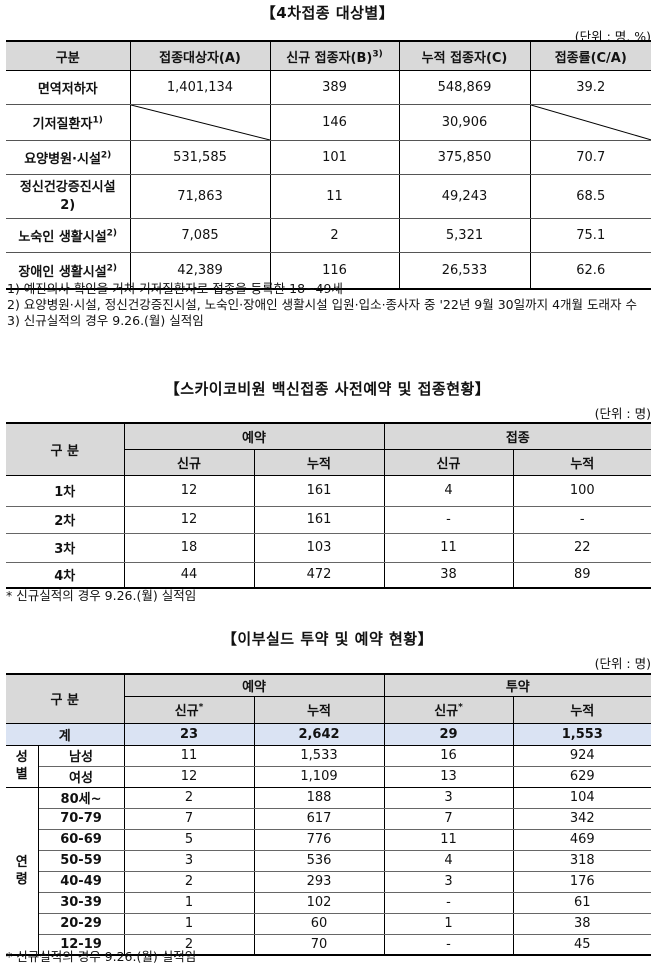 Image resolution: width=655 pixels, height=967 pixels. What do you see at coordinates (68, 270) in the screenshot?
I see `row-label: 장애인 생활시설2)` at bounding box center [68, 270].